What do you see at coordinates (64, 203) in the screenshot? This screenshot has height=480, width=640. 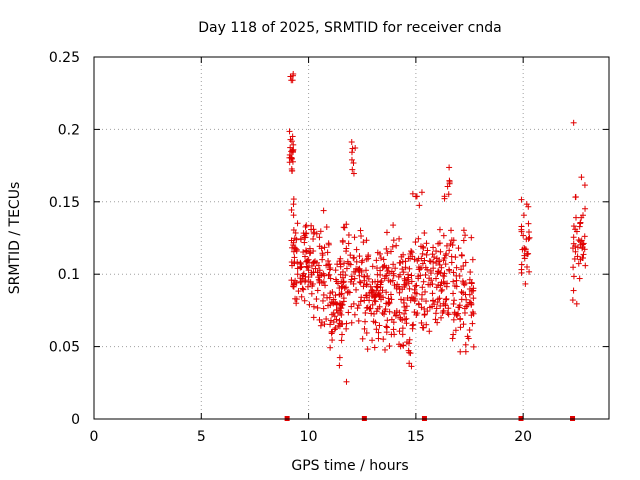 I see `y-tick-label: 0.15` at bounding box center [64, 203].